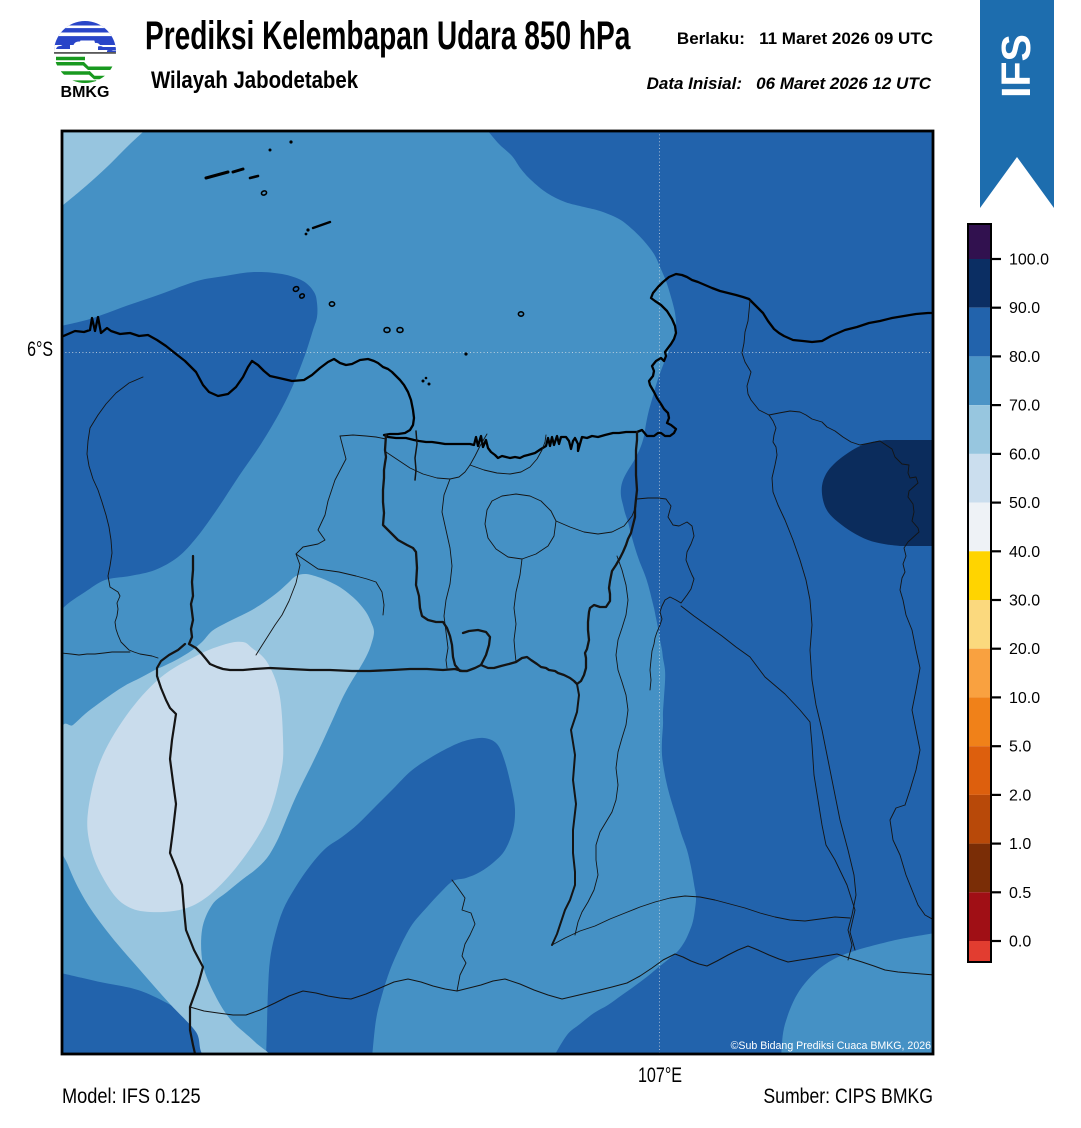  Describe the element at coordinates (1024, 406) in the screenshot. I see `svg-text: 70.0` at that location.